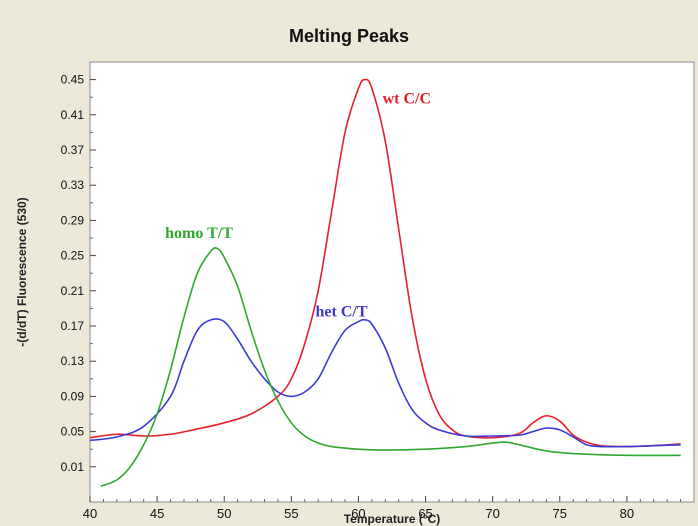 The height and width of the screenshot is (526, 698). What do you see at coordinates (627, 513) in the screenshot?
I see `x-tick-label: 80` at bounding box center [627, 513].